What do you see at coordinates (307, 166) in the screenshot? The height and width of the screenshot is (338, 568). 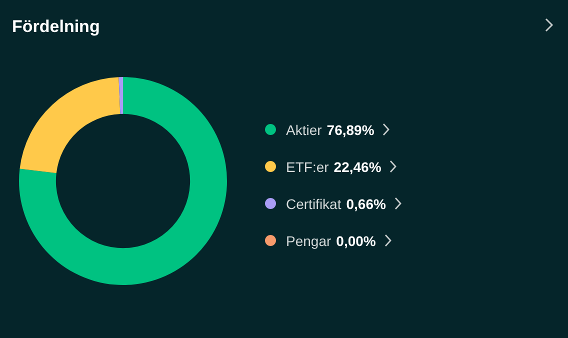 I see `legend-label: ETF:er` at bounding box center [307, 166].